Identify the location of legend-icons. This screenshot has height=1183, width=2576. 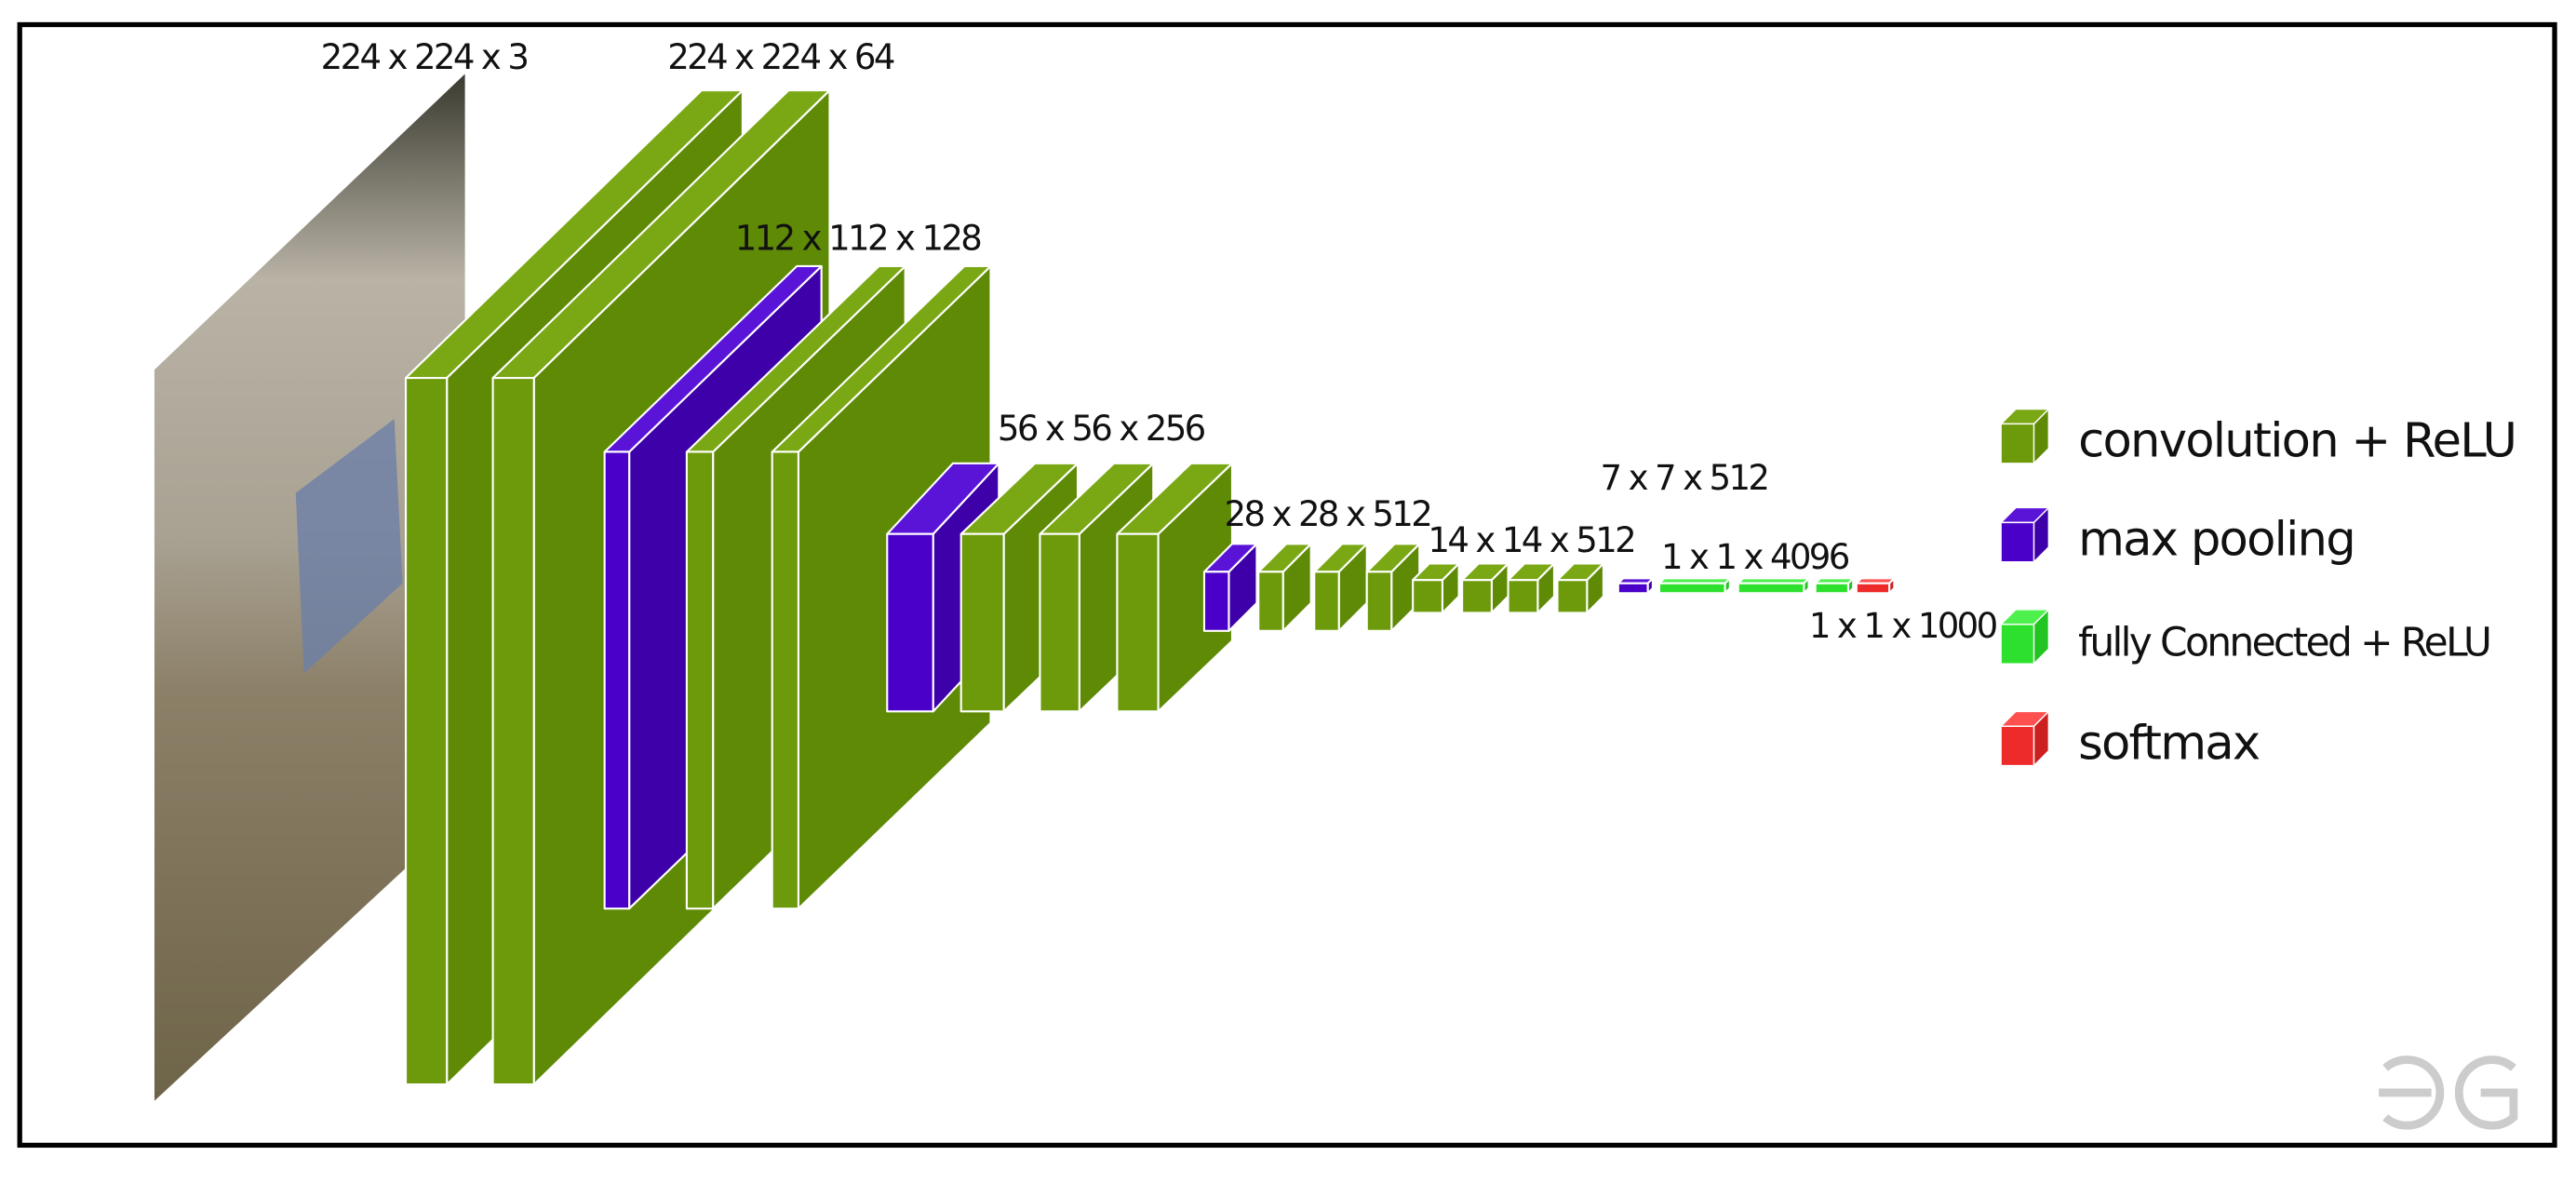
(2025, 587).